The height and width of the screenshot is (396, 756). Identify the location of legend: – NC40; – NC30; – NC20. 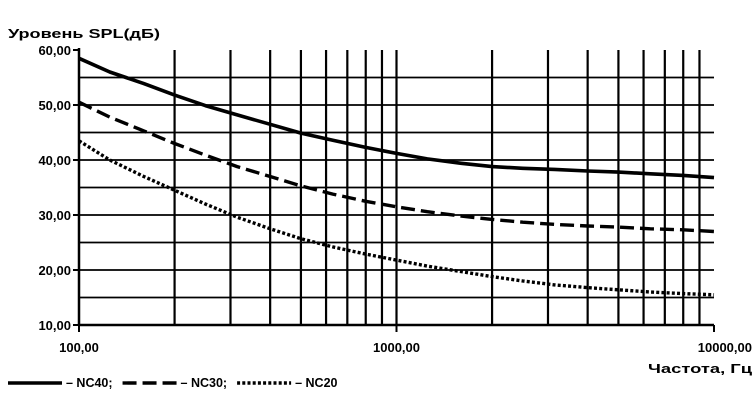
(173, 383).